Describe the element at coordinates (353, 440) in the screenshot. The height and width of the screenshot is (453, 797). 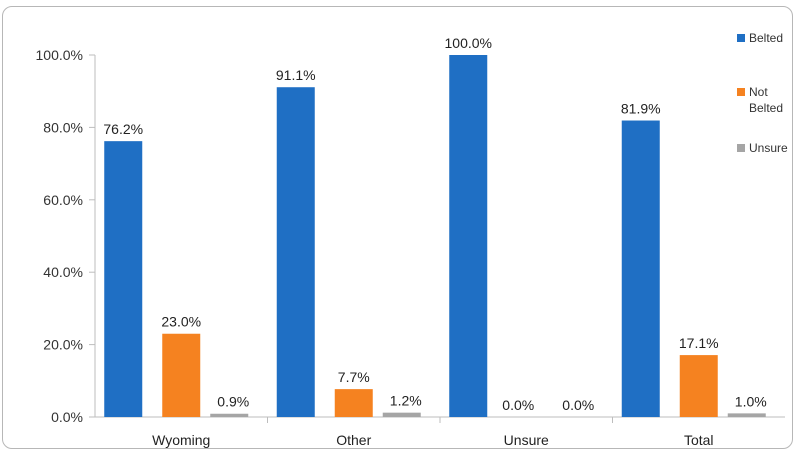
I see `category-label: Other` at that location.